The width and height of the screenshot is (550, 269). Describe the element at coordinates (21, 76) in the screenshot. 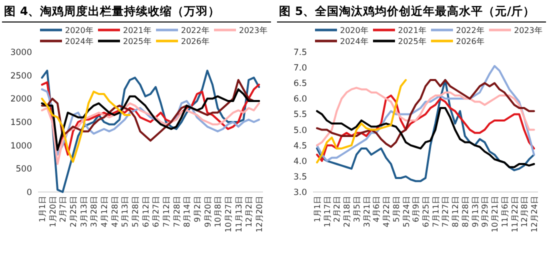

I see `y-tick-label: 2500` at that location.